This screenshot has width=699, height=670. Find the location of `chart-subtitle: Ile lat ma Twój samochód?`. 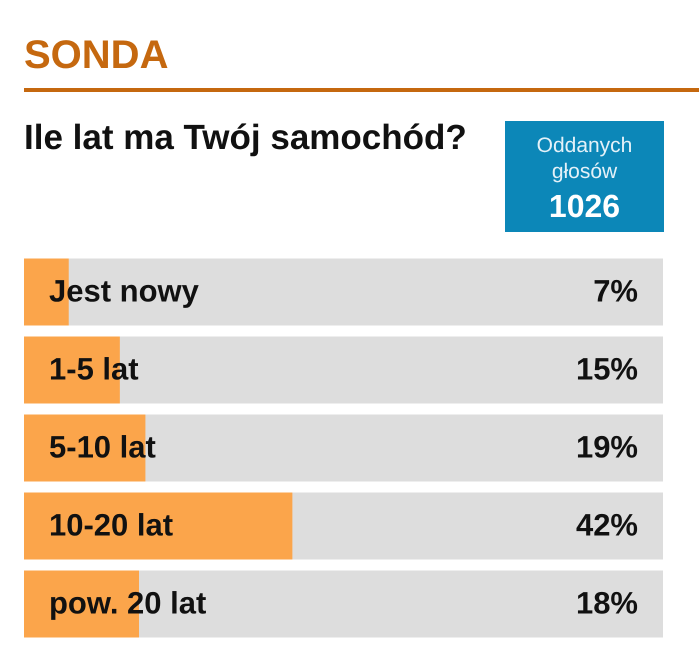

chart-subtitle: Ile lat ma Twój samochód? is located at coordinates (245, 138).